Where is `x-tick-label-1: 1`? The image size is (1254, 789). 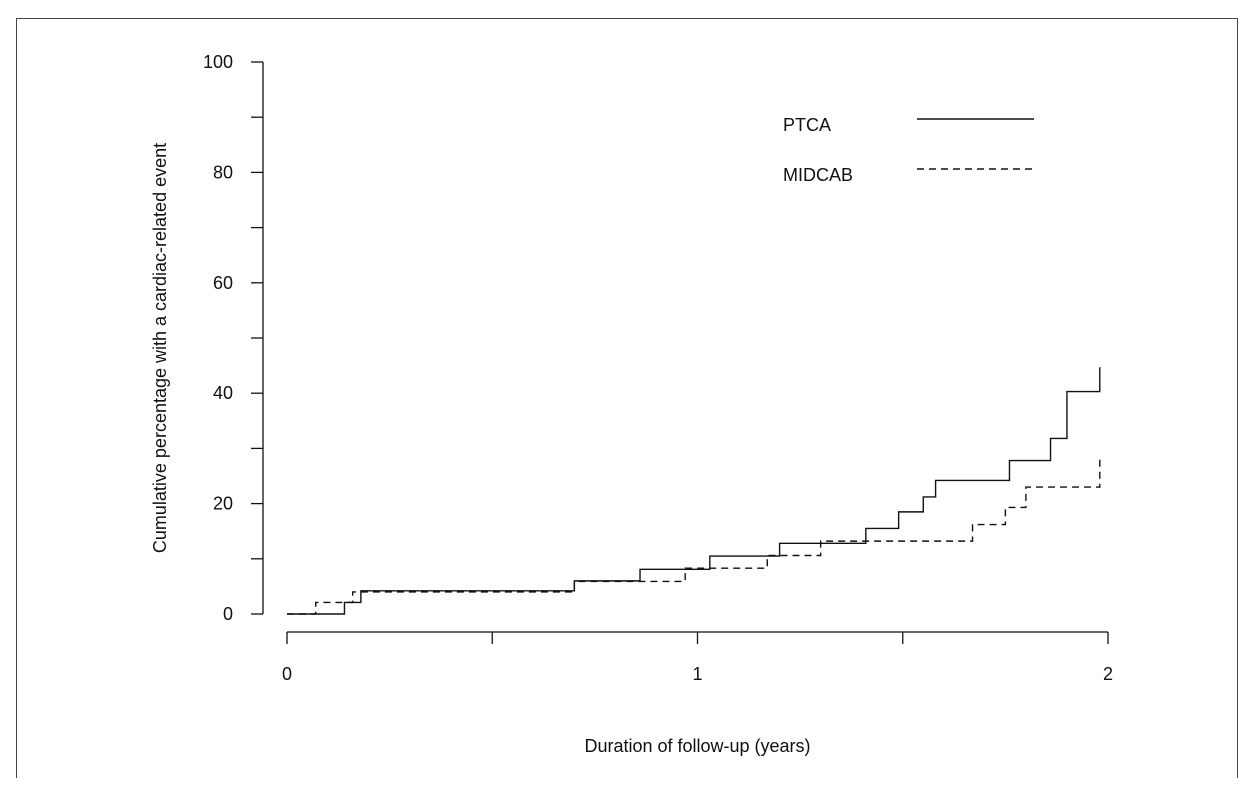
x-tick-label-1: 1 is located at coordinates (697, 674).